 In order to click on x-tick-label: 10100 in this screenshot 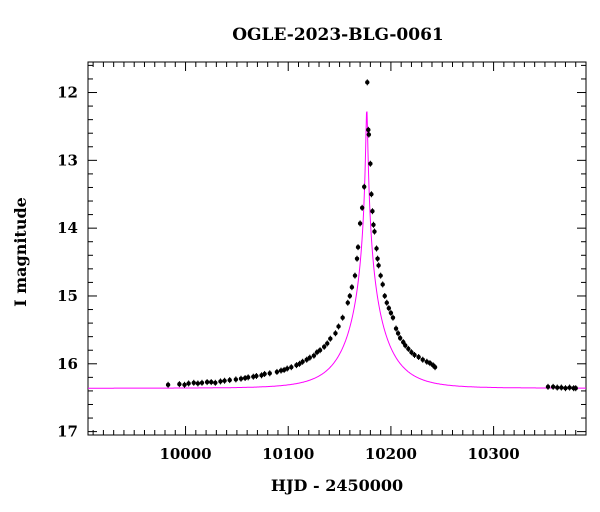, I will do `click(288, 454)`.